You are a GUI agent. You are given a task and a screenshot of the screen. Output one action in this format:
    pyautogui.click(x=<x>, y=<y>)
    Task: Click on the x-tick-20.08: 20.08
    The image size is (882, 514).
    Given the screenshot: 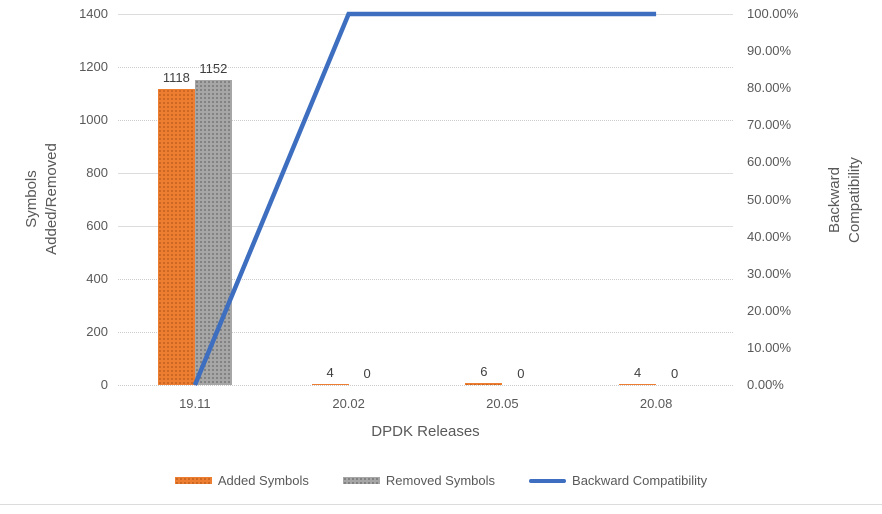 What is the action you would take?
    pyautogui.click(x=656, y=403)
    